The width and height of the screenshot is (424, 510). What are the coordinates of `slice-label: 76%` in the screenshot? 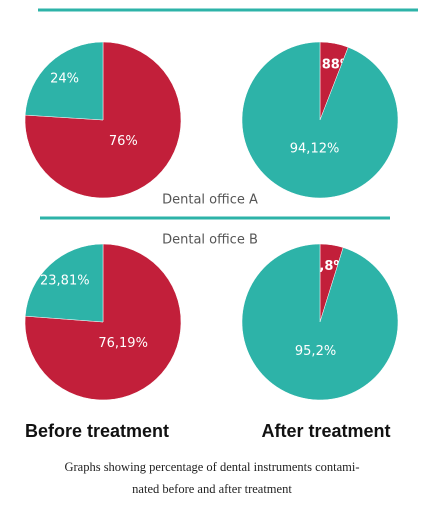 It's located at (123, 141).